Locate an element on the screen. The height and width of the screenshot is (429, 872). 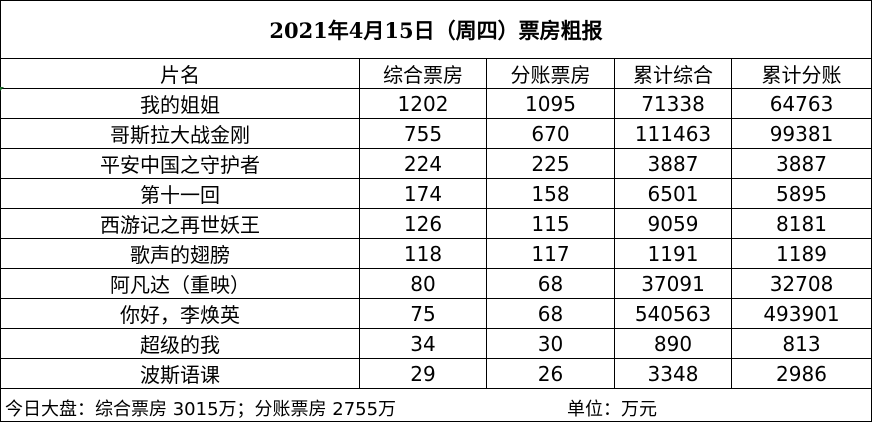
film-name: 你好，李焕英 is located at coordinates (180, 313).